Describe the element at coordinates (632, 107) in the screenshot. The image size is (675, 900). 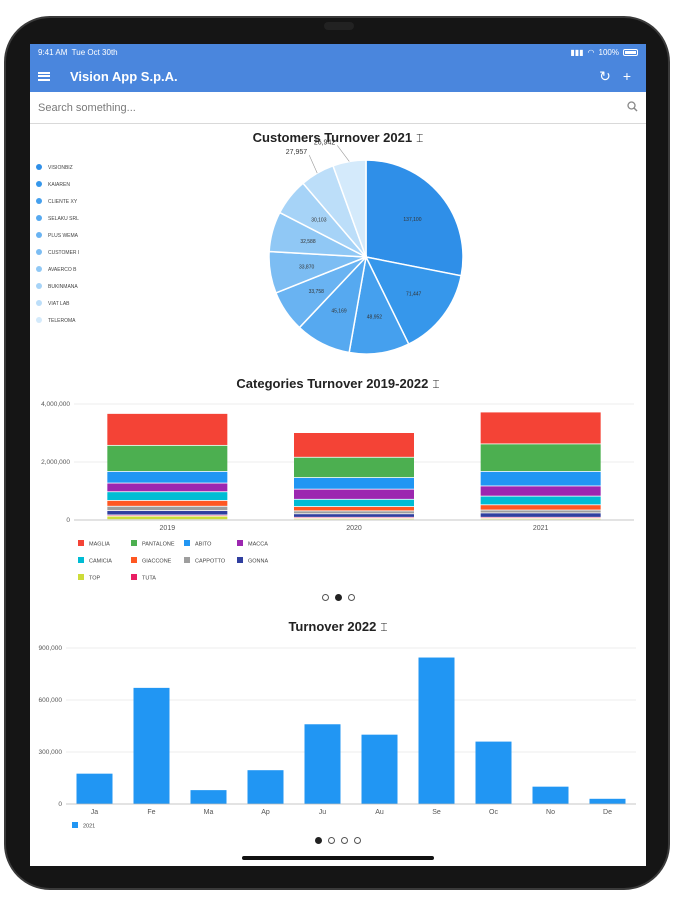
I see `search-icon` at that location.